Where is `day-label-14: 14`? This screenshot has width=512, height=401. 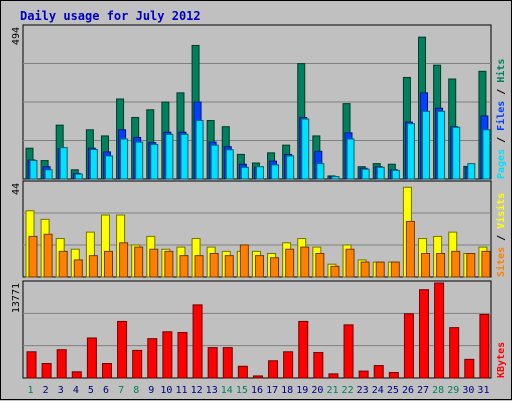
day-label-14: 14 is located at coordinates (227, 390).